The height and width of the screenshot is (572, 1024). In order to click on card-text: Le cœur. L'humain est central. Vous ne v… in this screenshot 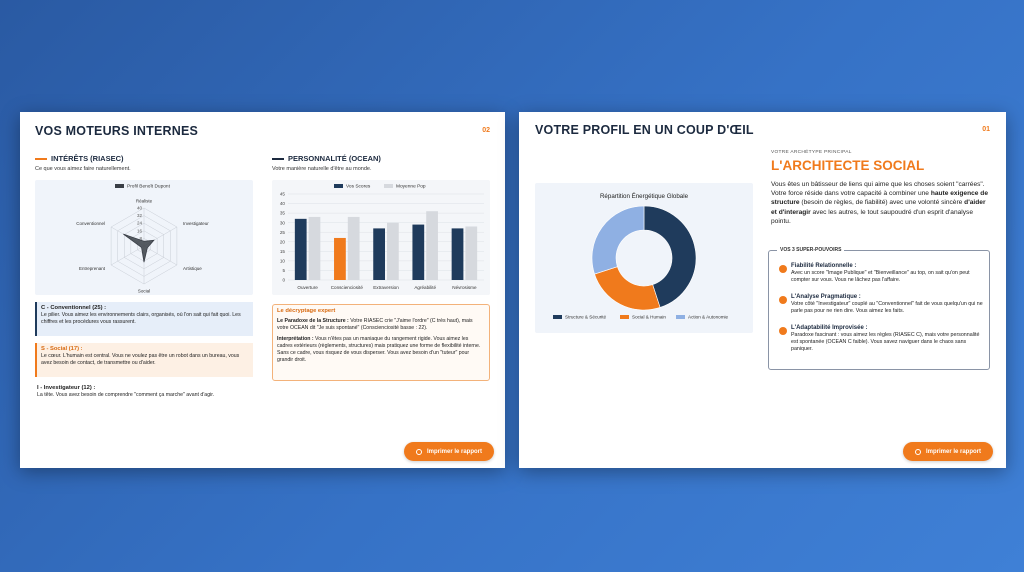, I will do `click(140, 359)`.